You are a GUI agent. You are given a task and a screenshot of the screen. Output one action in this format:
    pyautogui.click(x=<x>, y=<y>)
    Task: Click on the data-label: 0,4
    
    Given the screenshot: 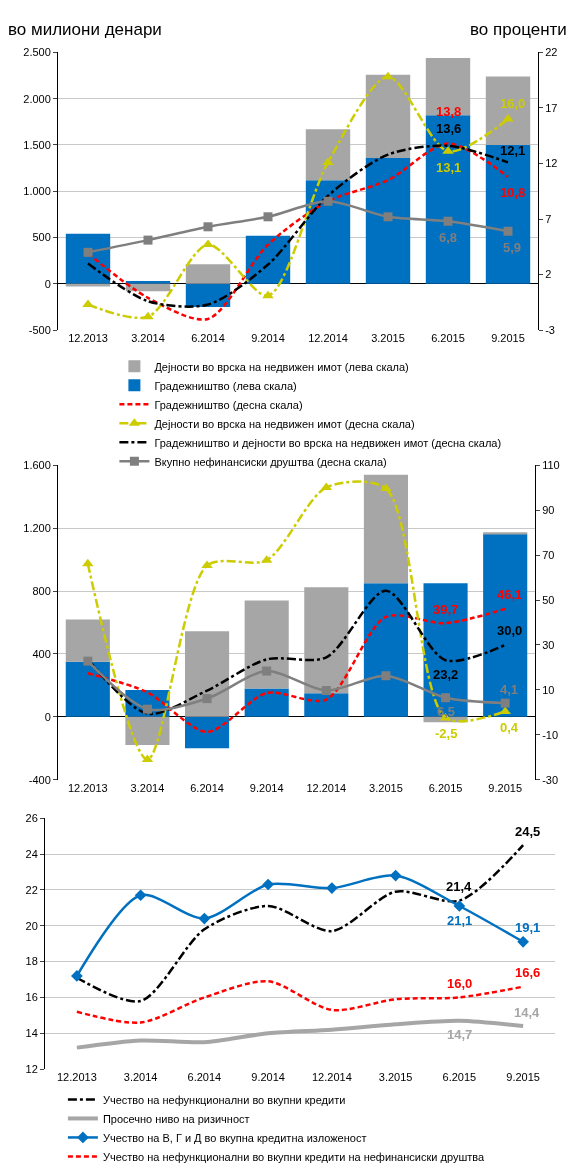 What is the action you would take?
    pyautogui.click(x=509, y=727)
    